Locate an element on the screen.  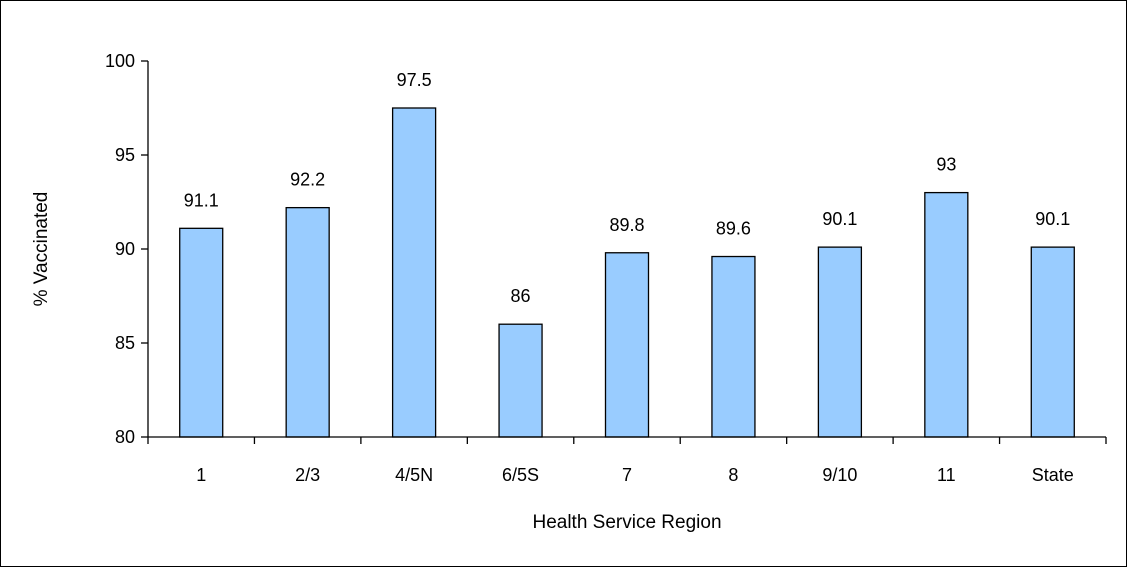
data-label: 91.1 is located at coordinates (201, 200).